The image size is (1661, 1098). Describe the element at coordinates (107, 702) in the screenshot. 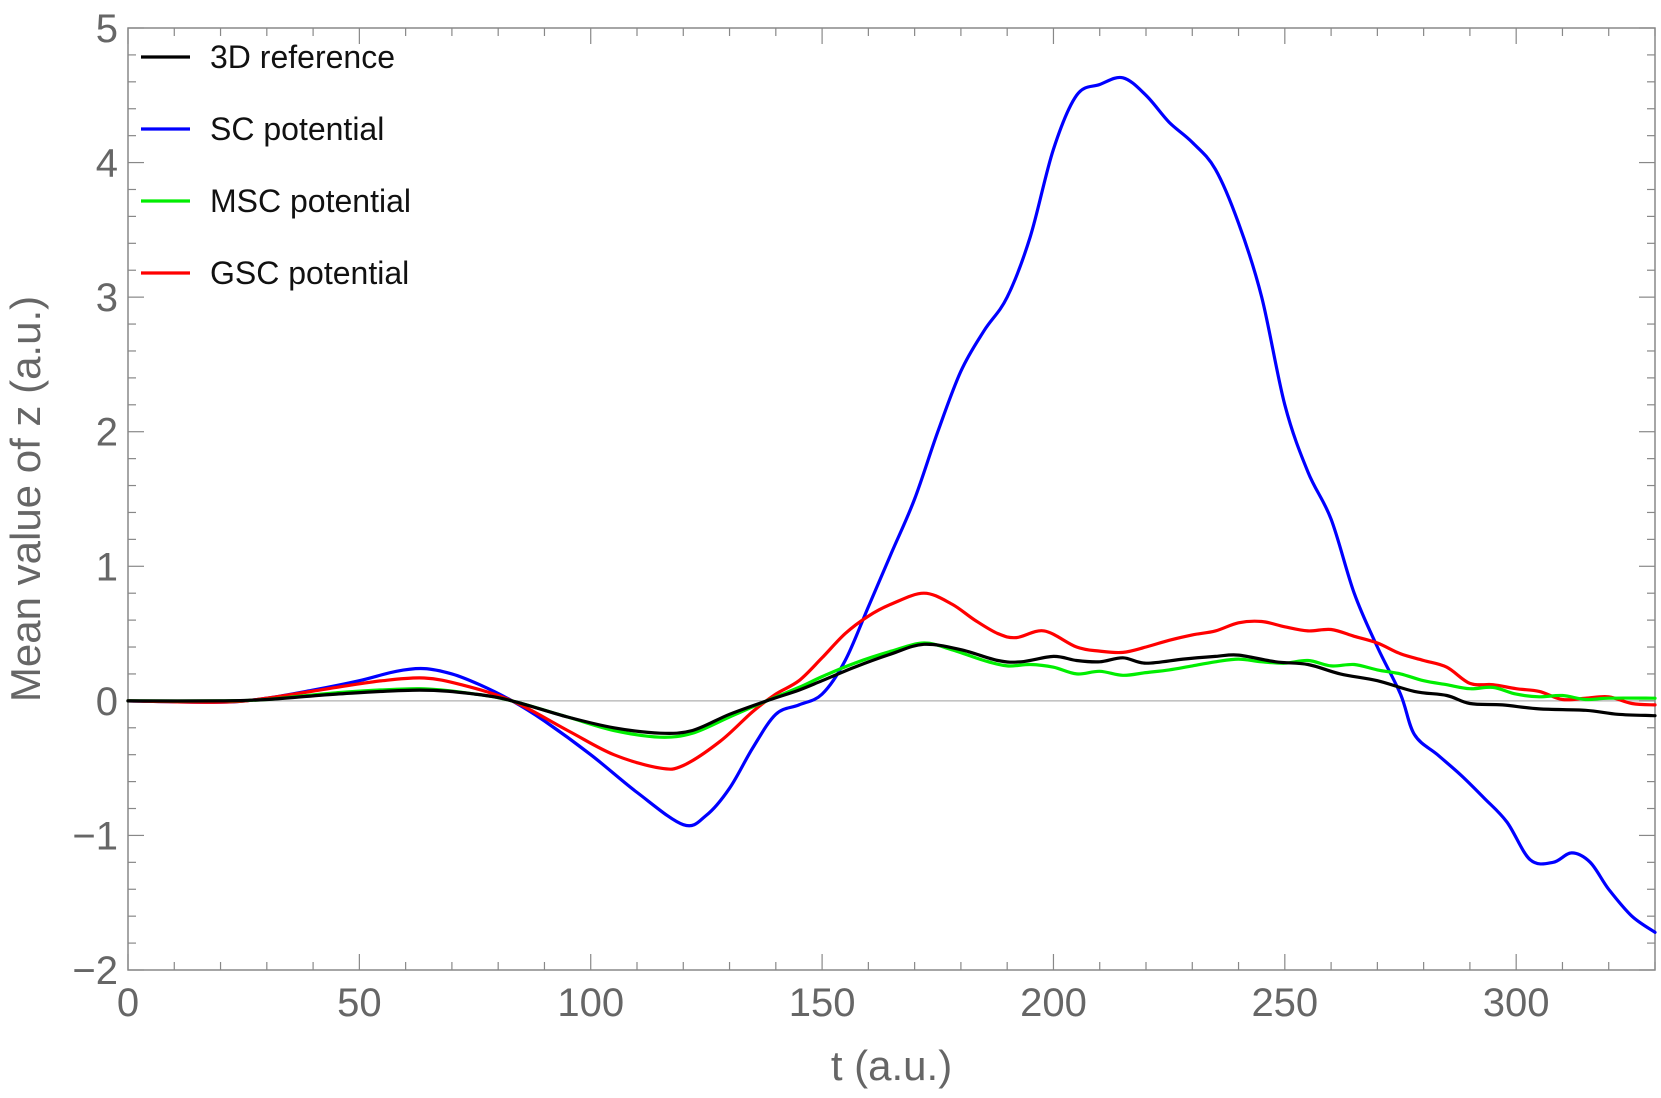

I see `y-tick-label: 0` at that location.